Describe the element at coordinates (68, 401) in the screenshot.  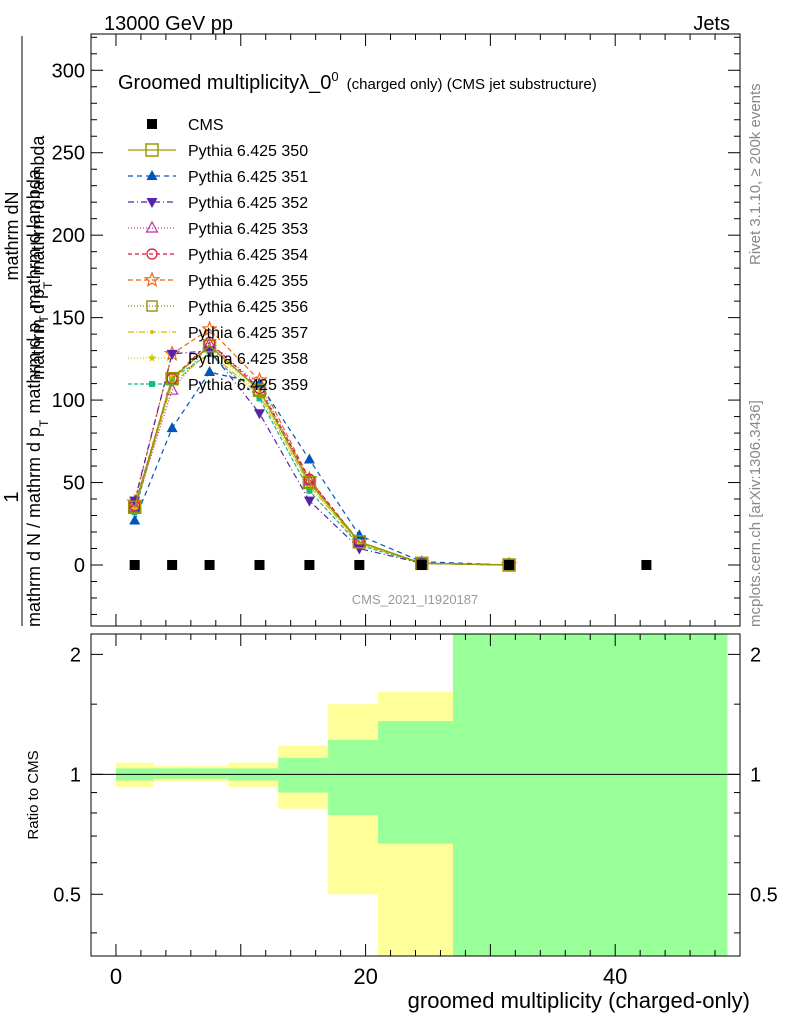
I see `y-tick-label: 100` at that location.